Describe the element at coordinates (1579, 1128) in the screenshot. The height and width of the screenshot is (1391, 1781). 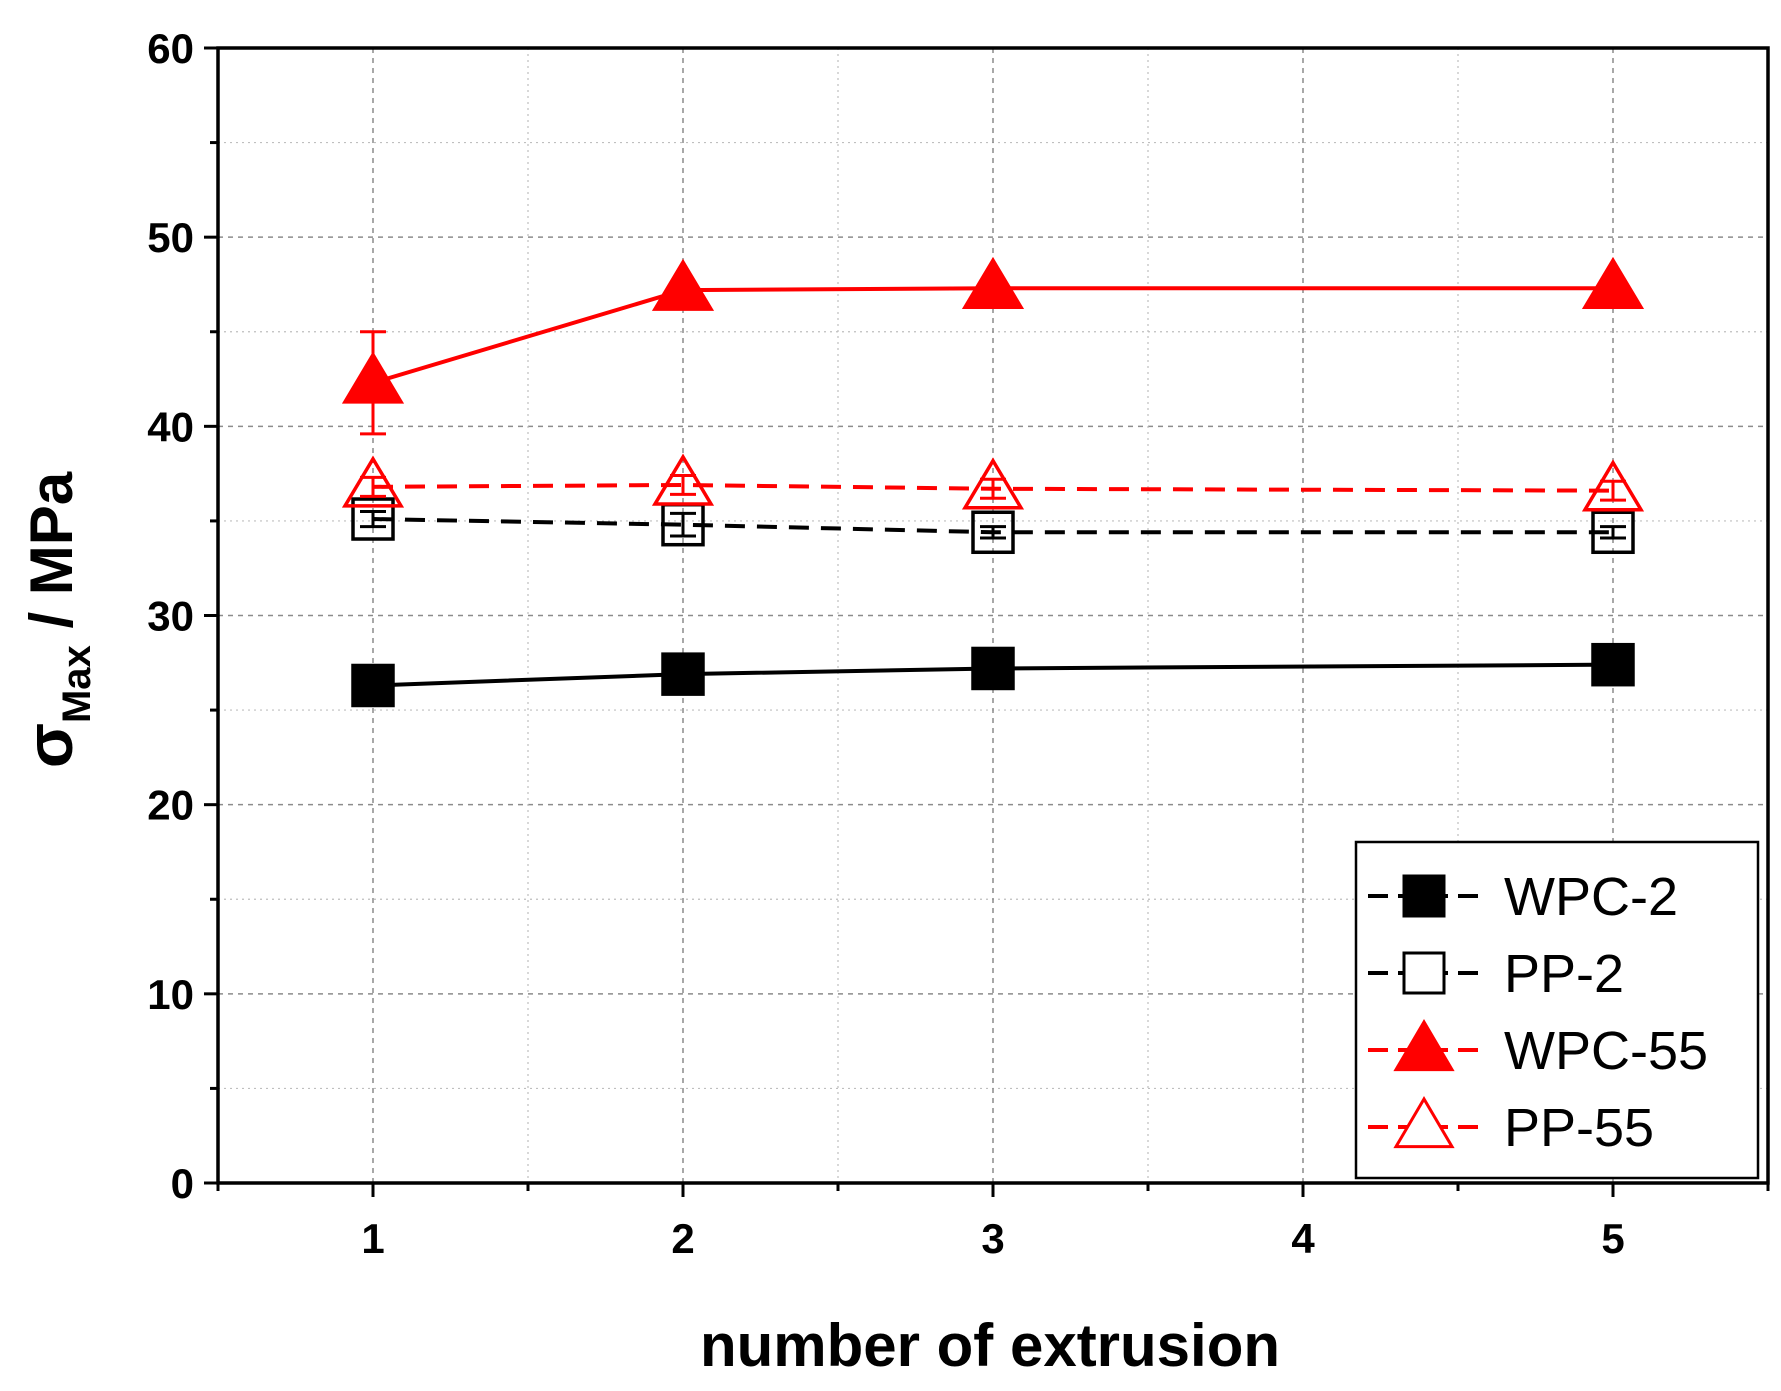
I see `legend-label: PP-55` at that location.